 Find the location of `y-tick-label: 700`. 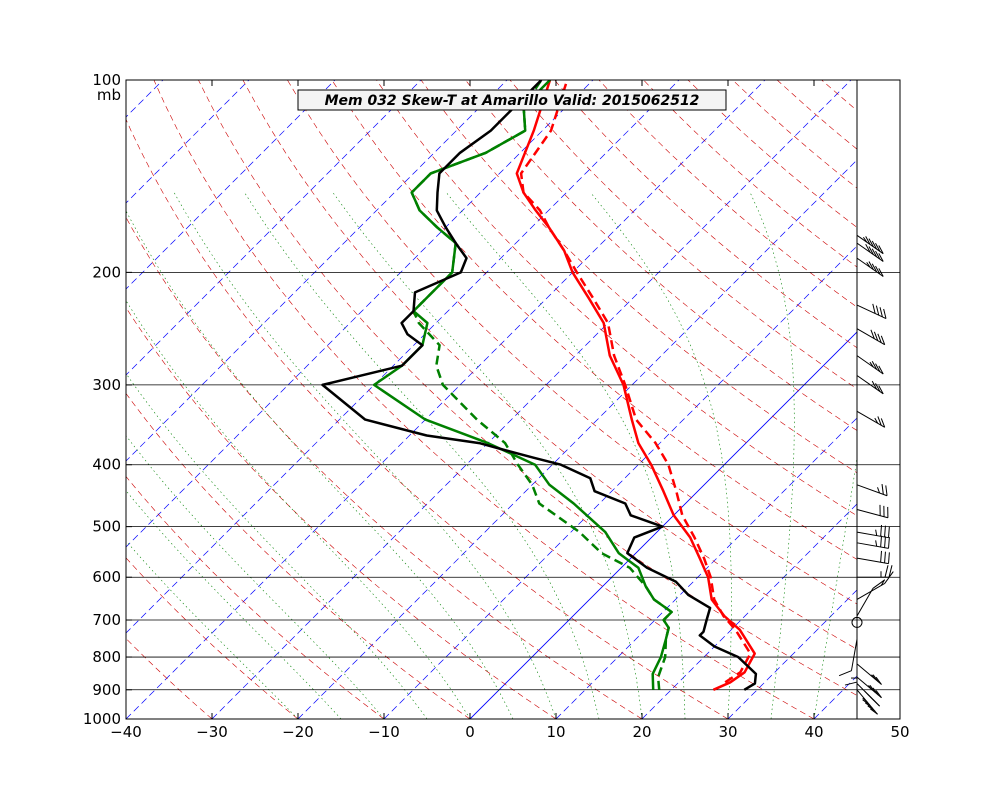

y-tick-label: 700 is located at coordinates (106, 620).